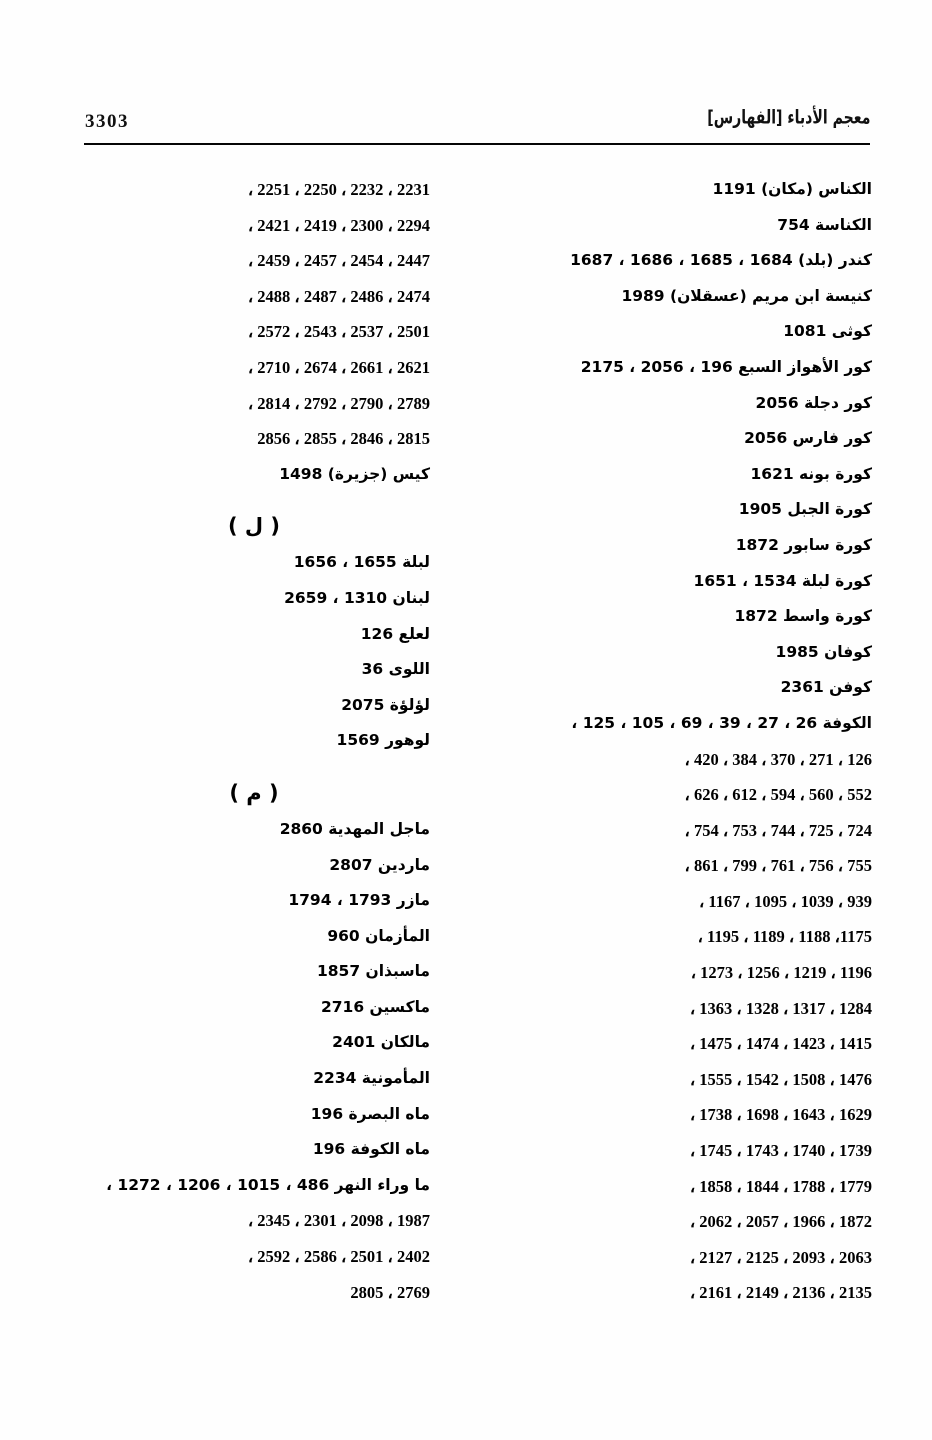 The width and height of the screenshot is (932, 1440). I want to click on index-entry-numbers: 1629 ، 1643 ، 1698 ، 1738 ،, so click(780, 1115).